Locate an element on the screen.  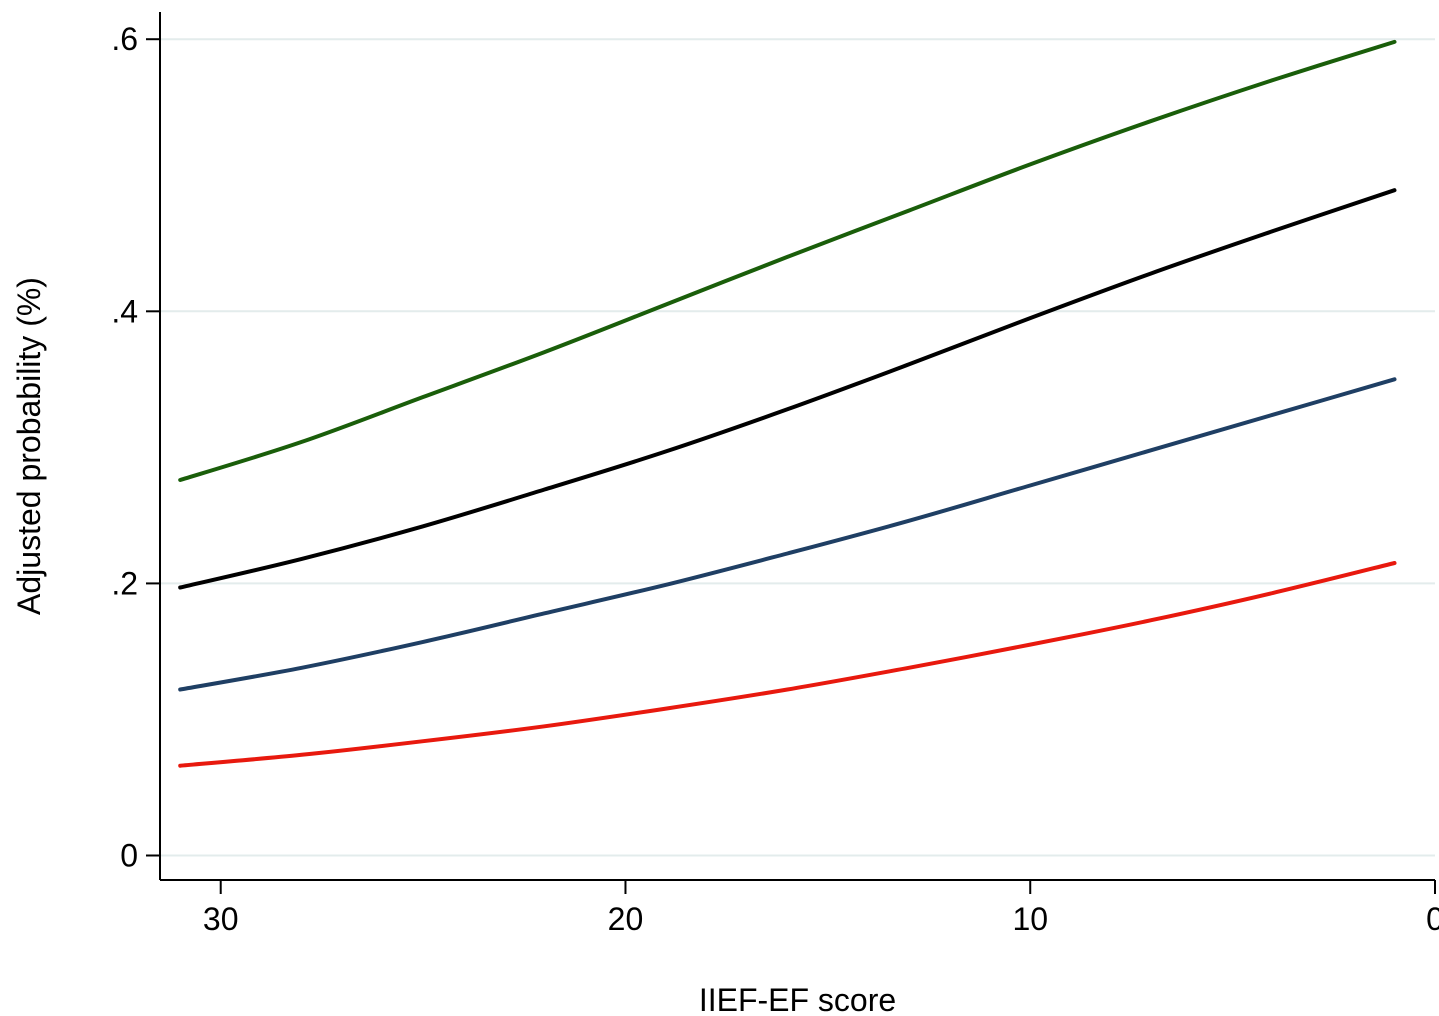
x-axis-title: IIEF-EF score is located at coordinates (797, 999).